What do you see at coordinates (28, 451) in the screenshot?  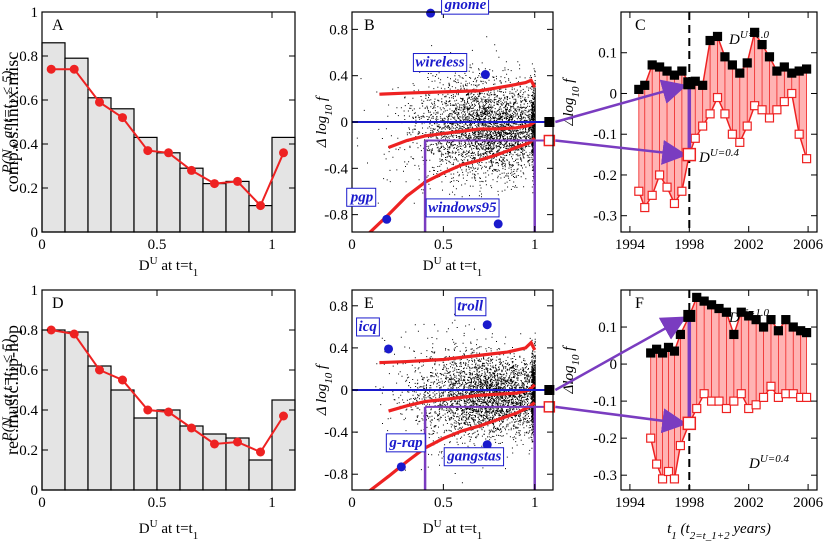 I see `y-tick-label: 0.2` at bounding box center [28, 451].